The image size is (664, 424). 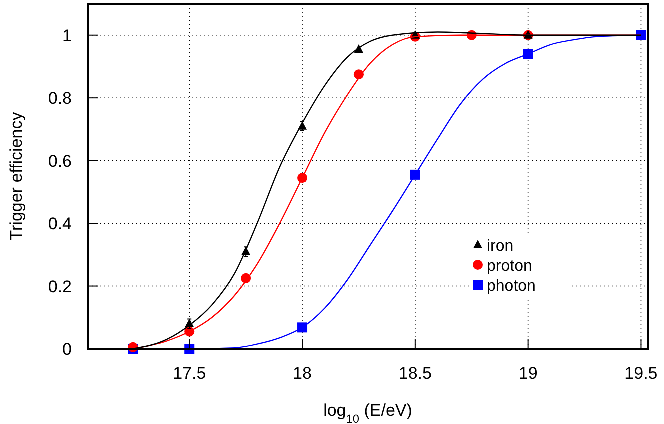 What do you see at coordinates (641, 35) in the screenshot?
I see `point` at bounding box center [641, 35].